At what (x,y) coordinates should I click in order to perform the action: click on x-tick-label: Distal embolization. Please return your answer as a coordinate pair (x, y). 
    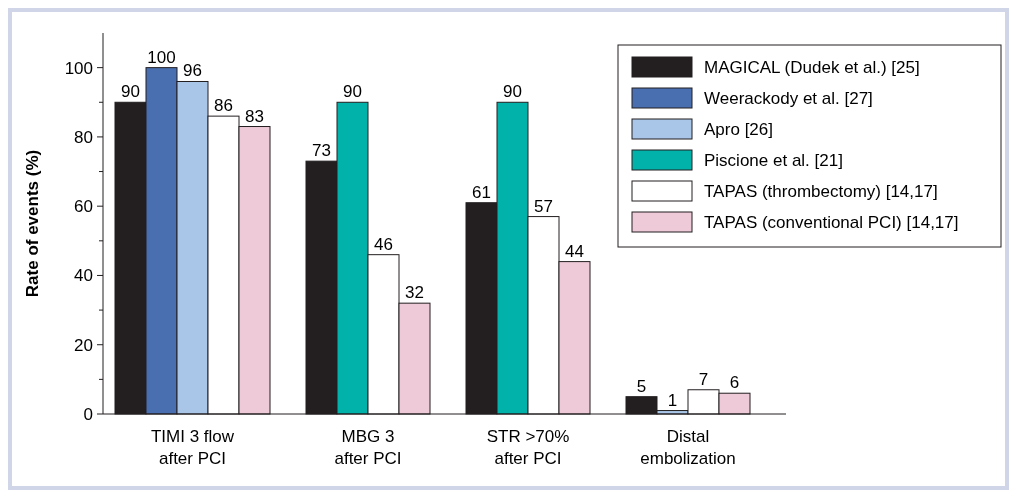
    Looking at the image, I should click on (688, 447).